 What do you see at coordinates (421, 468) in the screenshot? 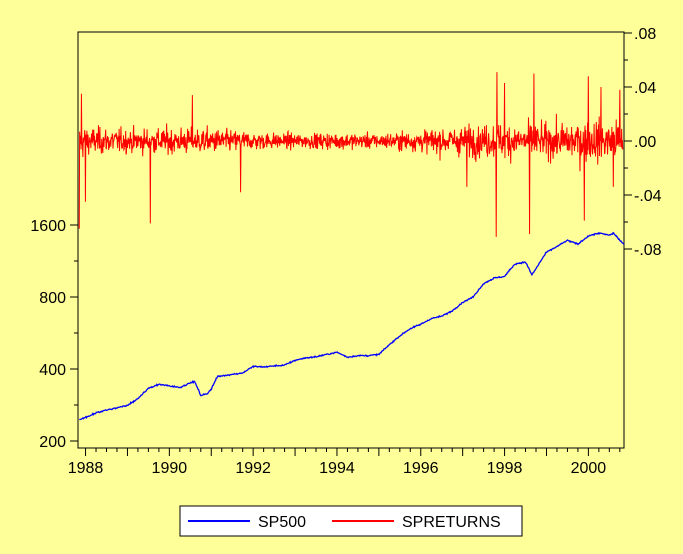
I see `x-tick-label: 1996` at bounding box center [421, 468].